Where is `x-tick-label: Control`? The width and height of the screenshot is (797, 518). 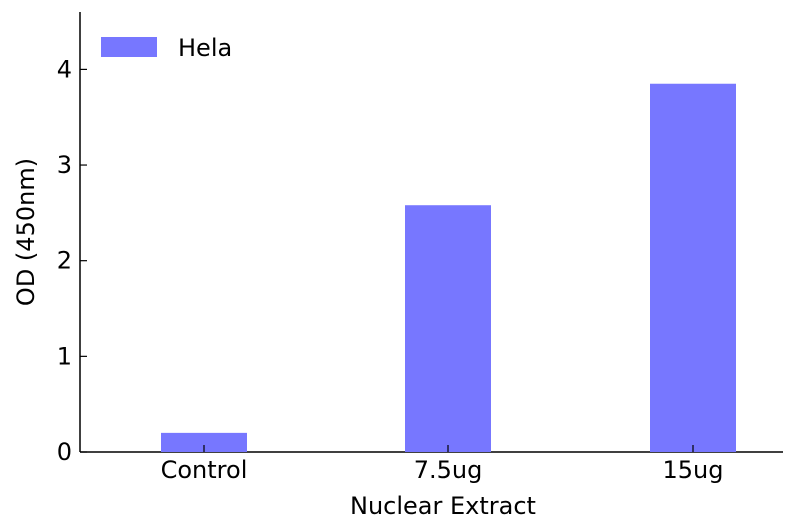 x-tick-label: Control is located at coordinates (204, 470).